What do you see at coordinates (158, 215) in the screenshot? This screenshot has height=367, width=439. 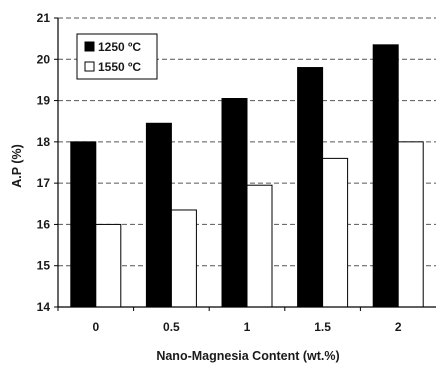 I see `bar-series1-0.5` at bounding box center [158, 215].